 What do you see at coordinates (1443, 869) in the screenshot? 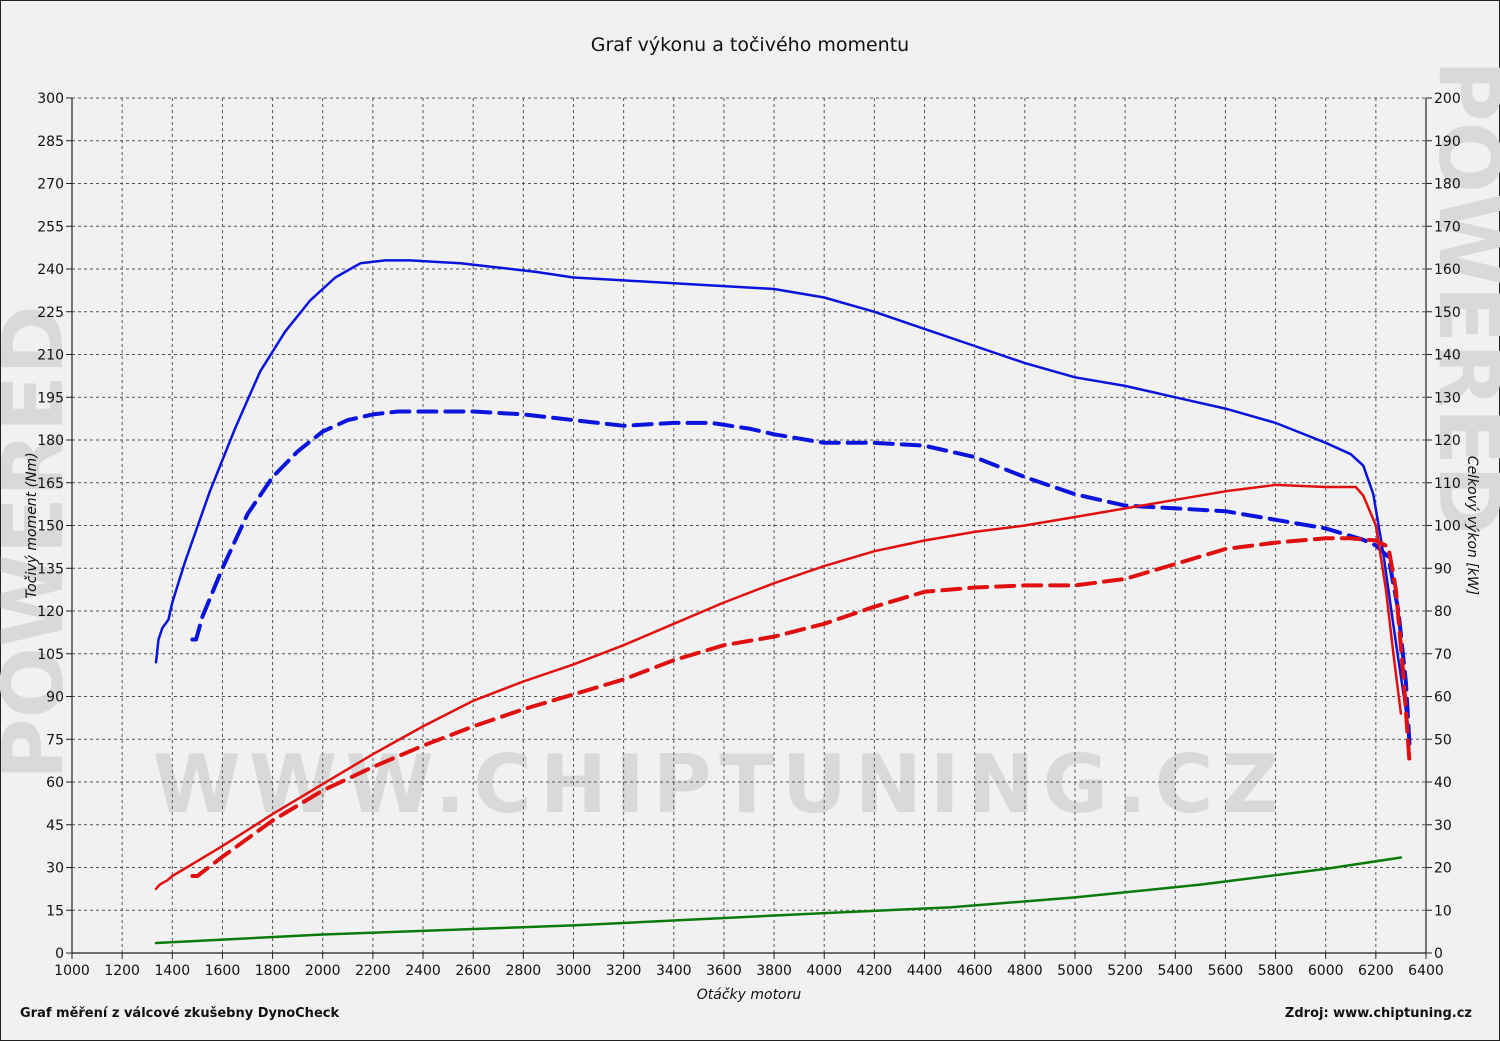
I see `y-right-tick-label: 20` at bounding box center [1443, 869].